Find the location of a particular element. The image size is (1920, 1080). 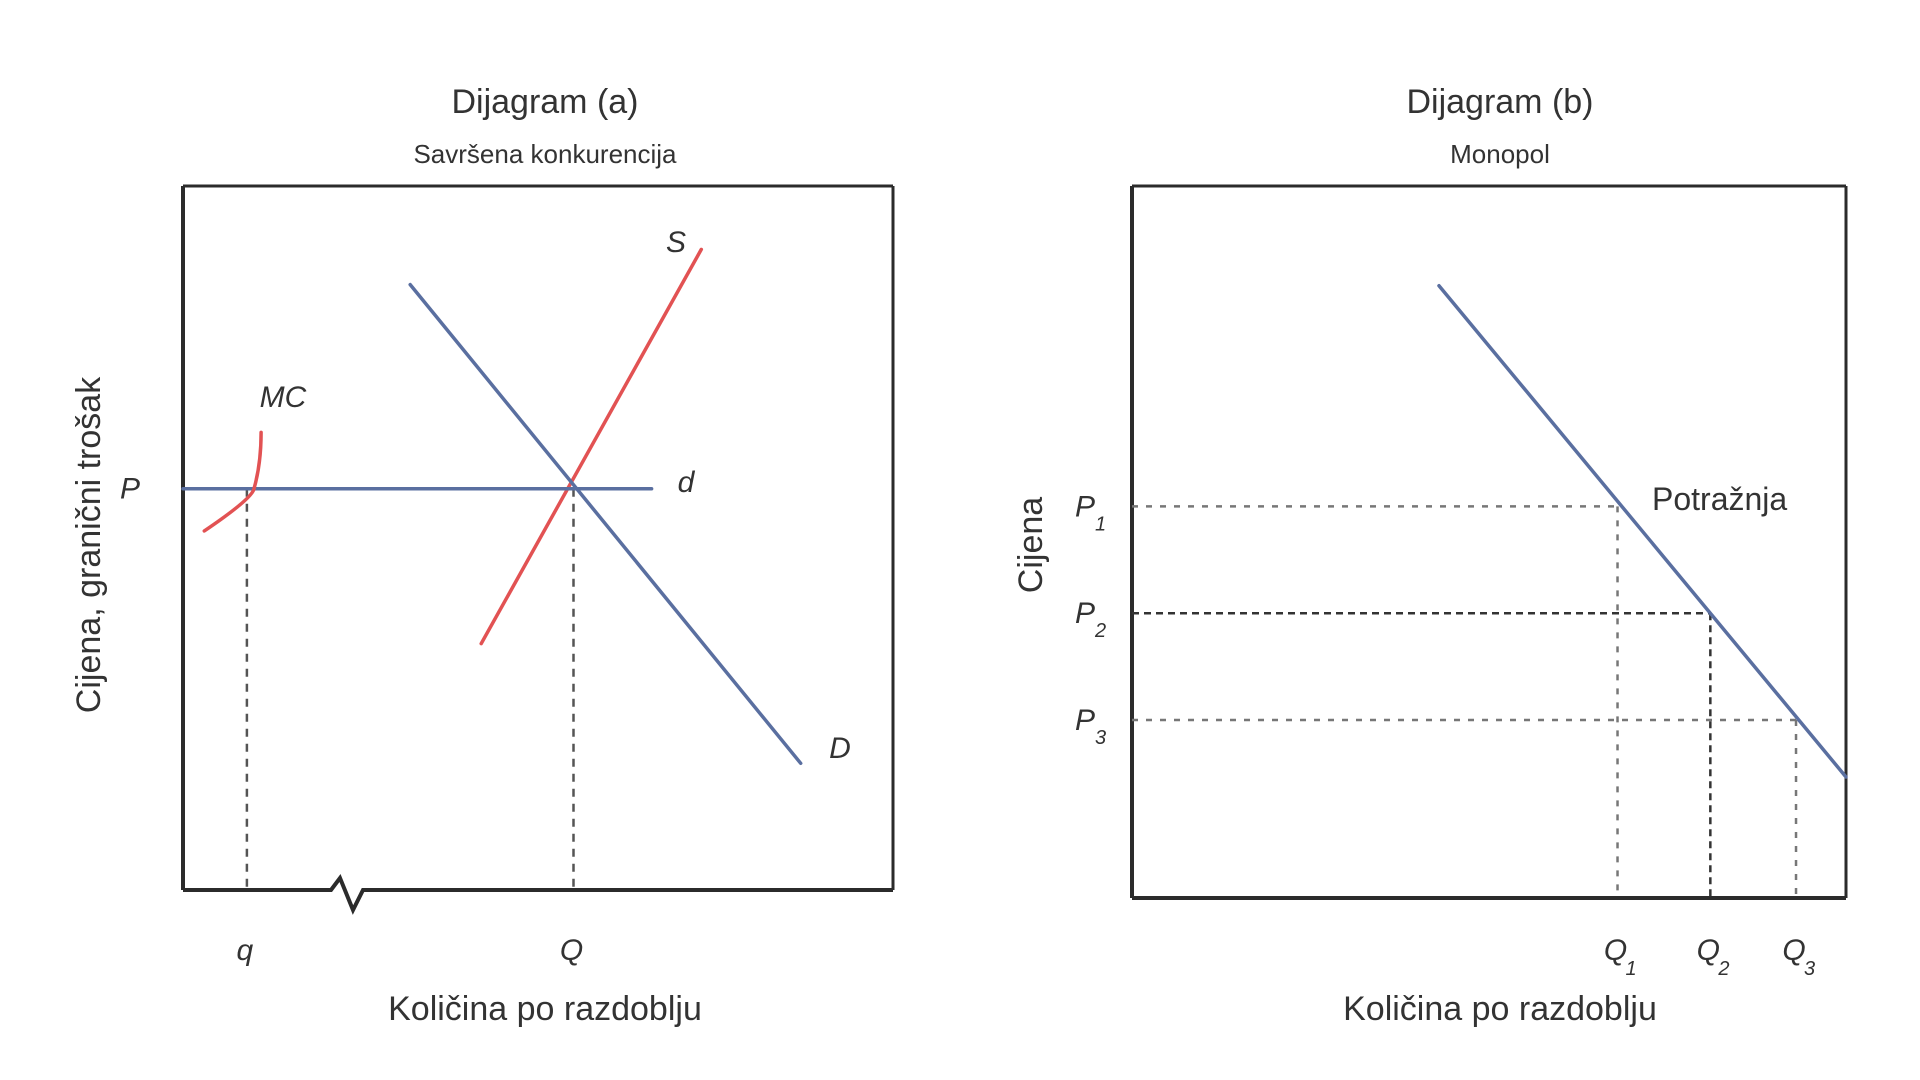

series-line-d is located at coordinates (605, 524).